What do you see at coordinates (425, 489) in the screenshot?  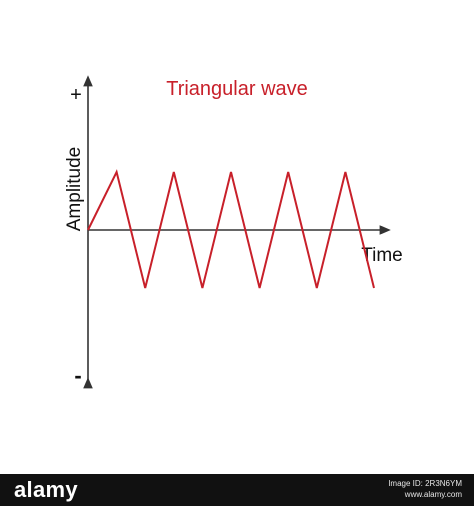 I see `watermark-meta: Image ID: 2R3N6YM www.alamy.com` at bounding box center [425, 489].